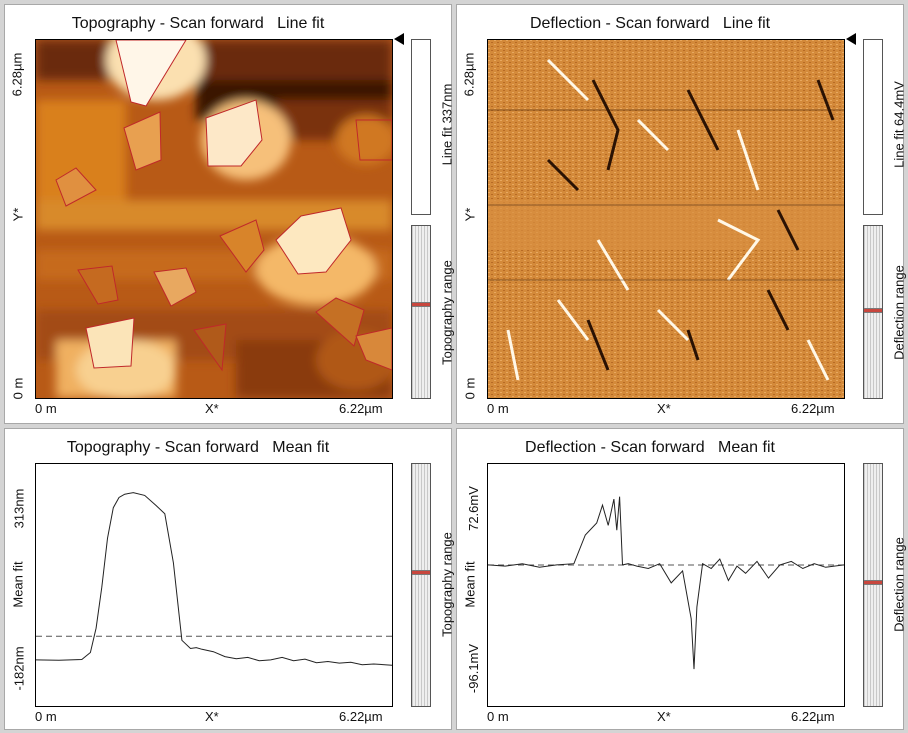 The image size is (908, 733). What do you see at coordinates (650, 447) in the screenshot?
I see `panel-title: Deflection - Scan forward Mean fit` at bounding box center [650, 447].